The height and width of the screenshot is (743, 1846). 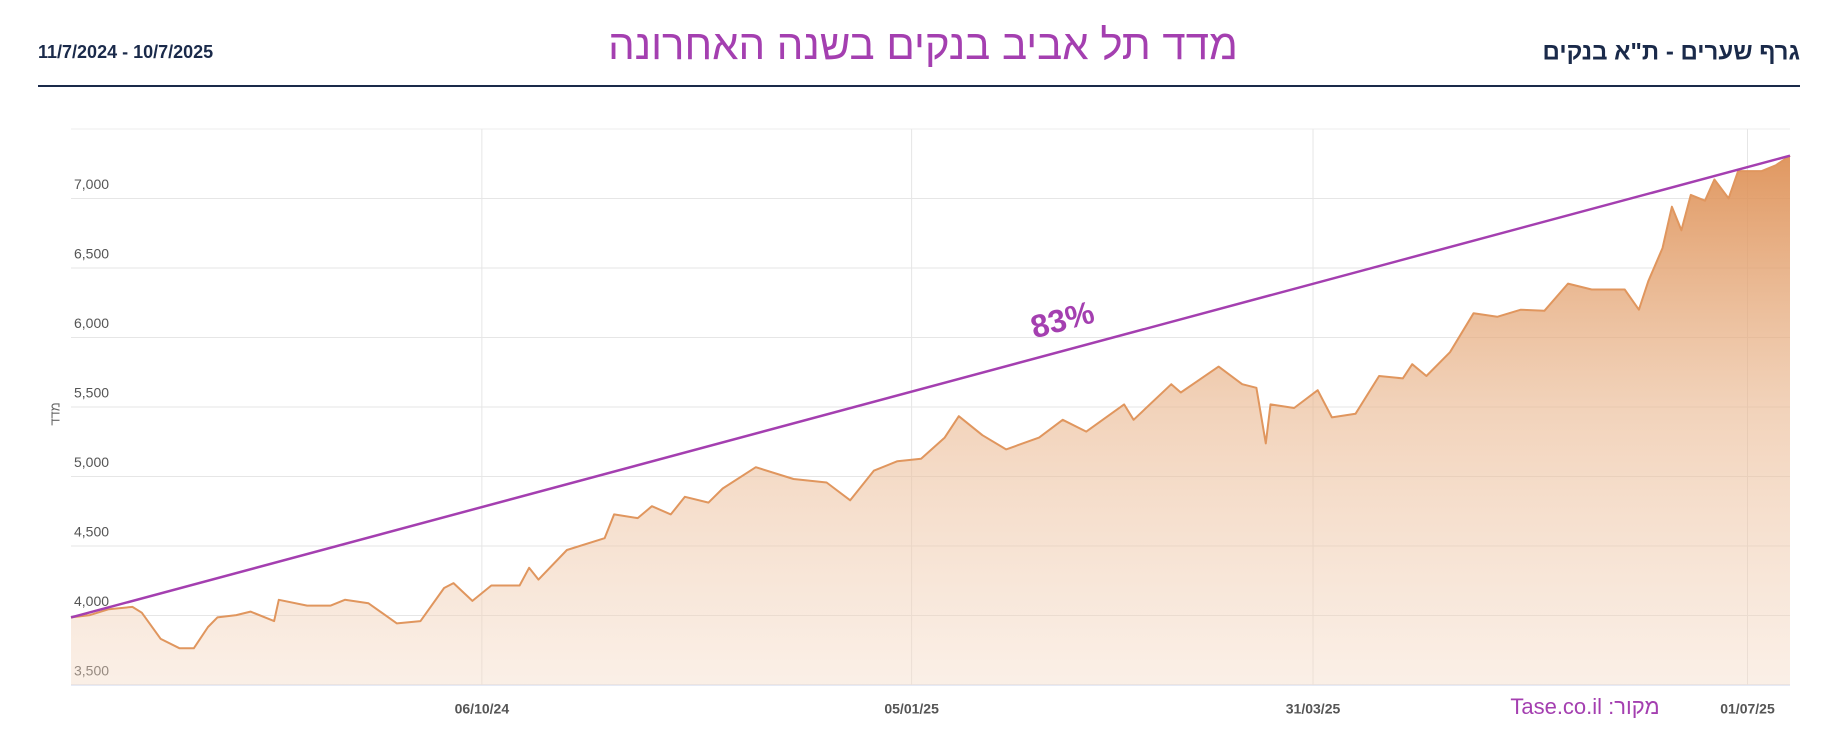 I want to click on date-range: 11/7/2024 - 10/7/2025, so click(x=125, y=52).